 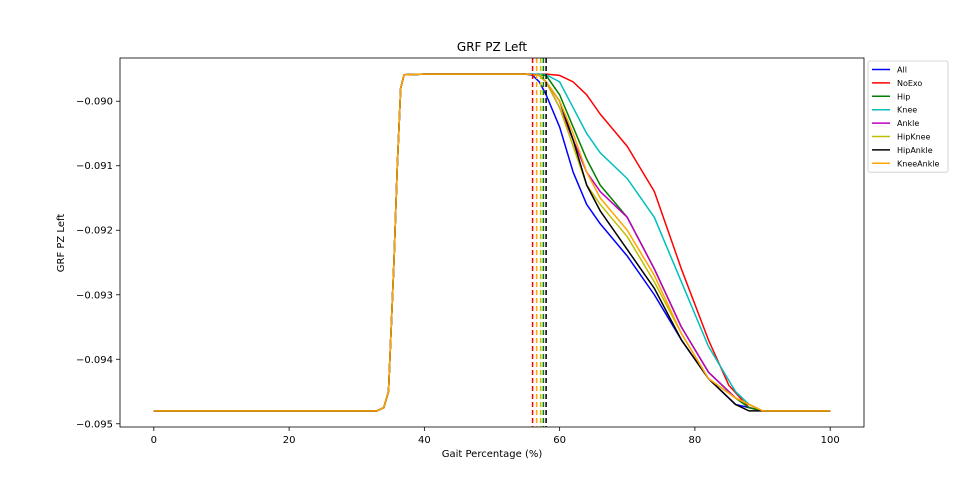 I want to click on legend-item: Hip, so click(x=891, y=96).